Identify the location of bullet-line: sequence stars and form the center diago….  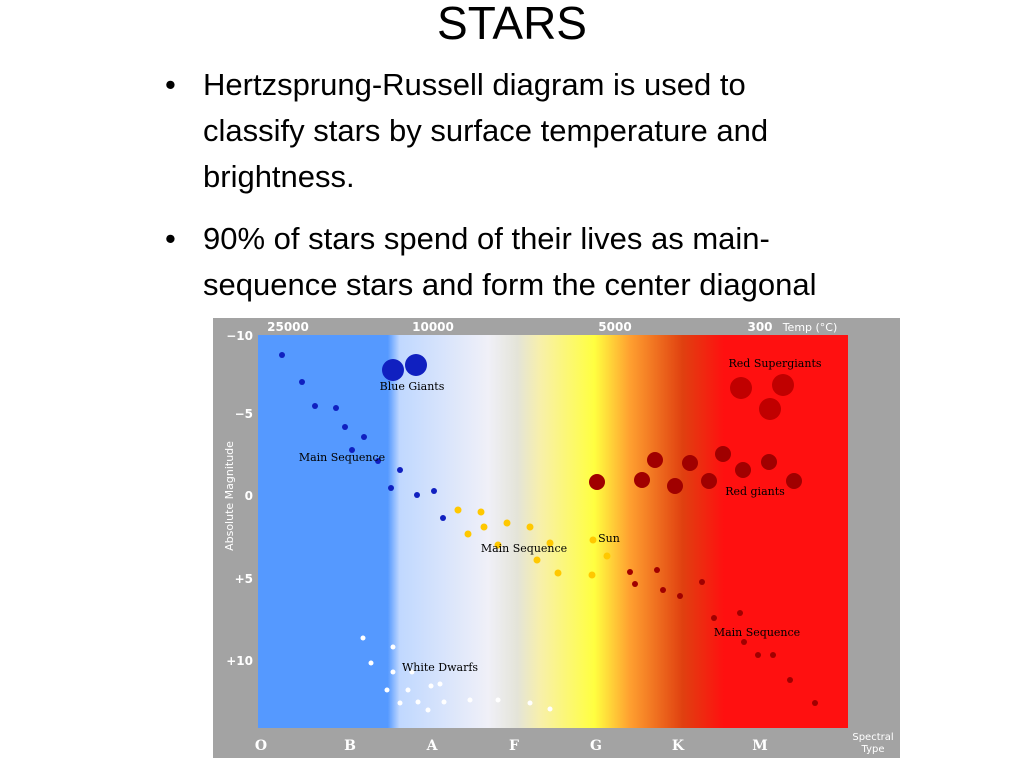
(510, 284).